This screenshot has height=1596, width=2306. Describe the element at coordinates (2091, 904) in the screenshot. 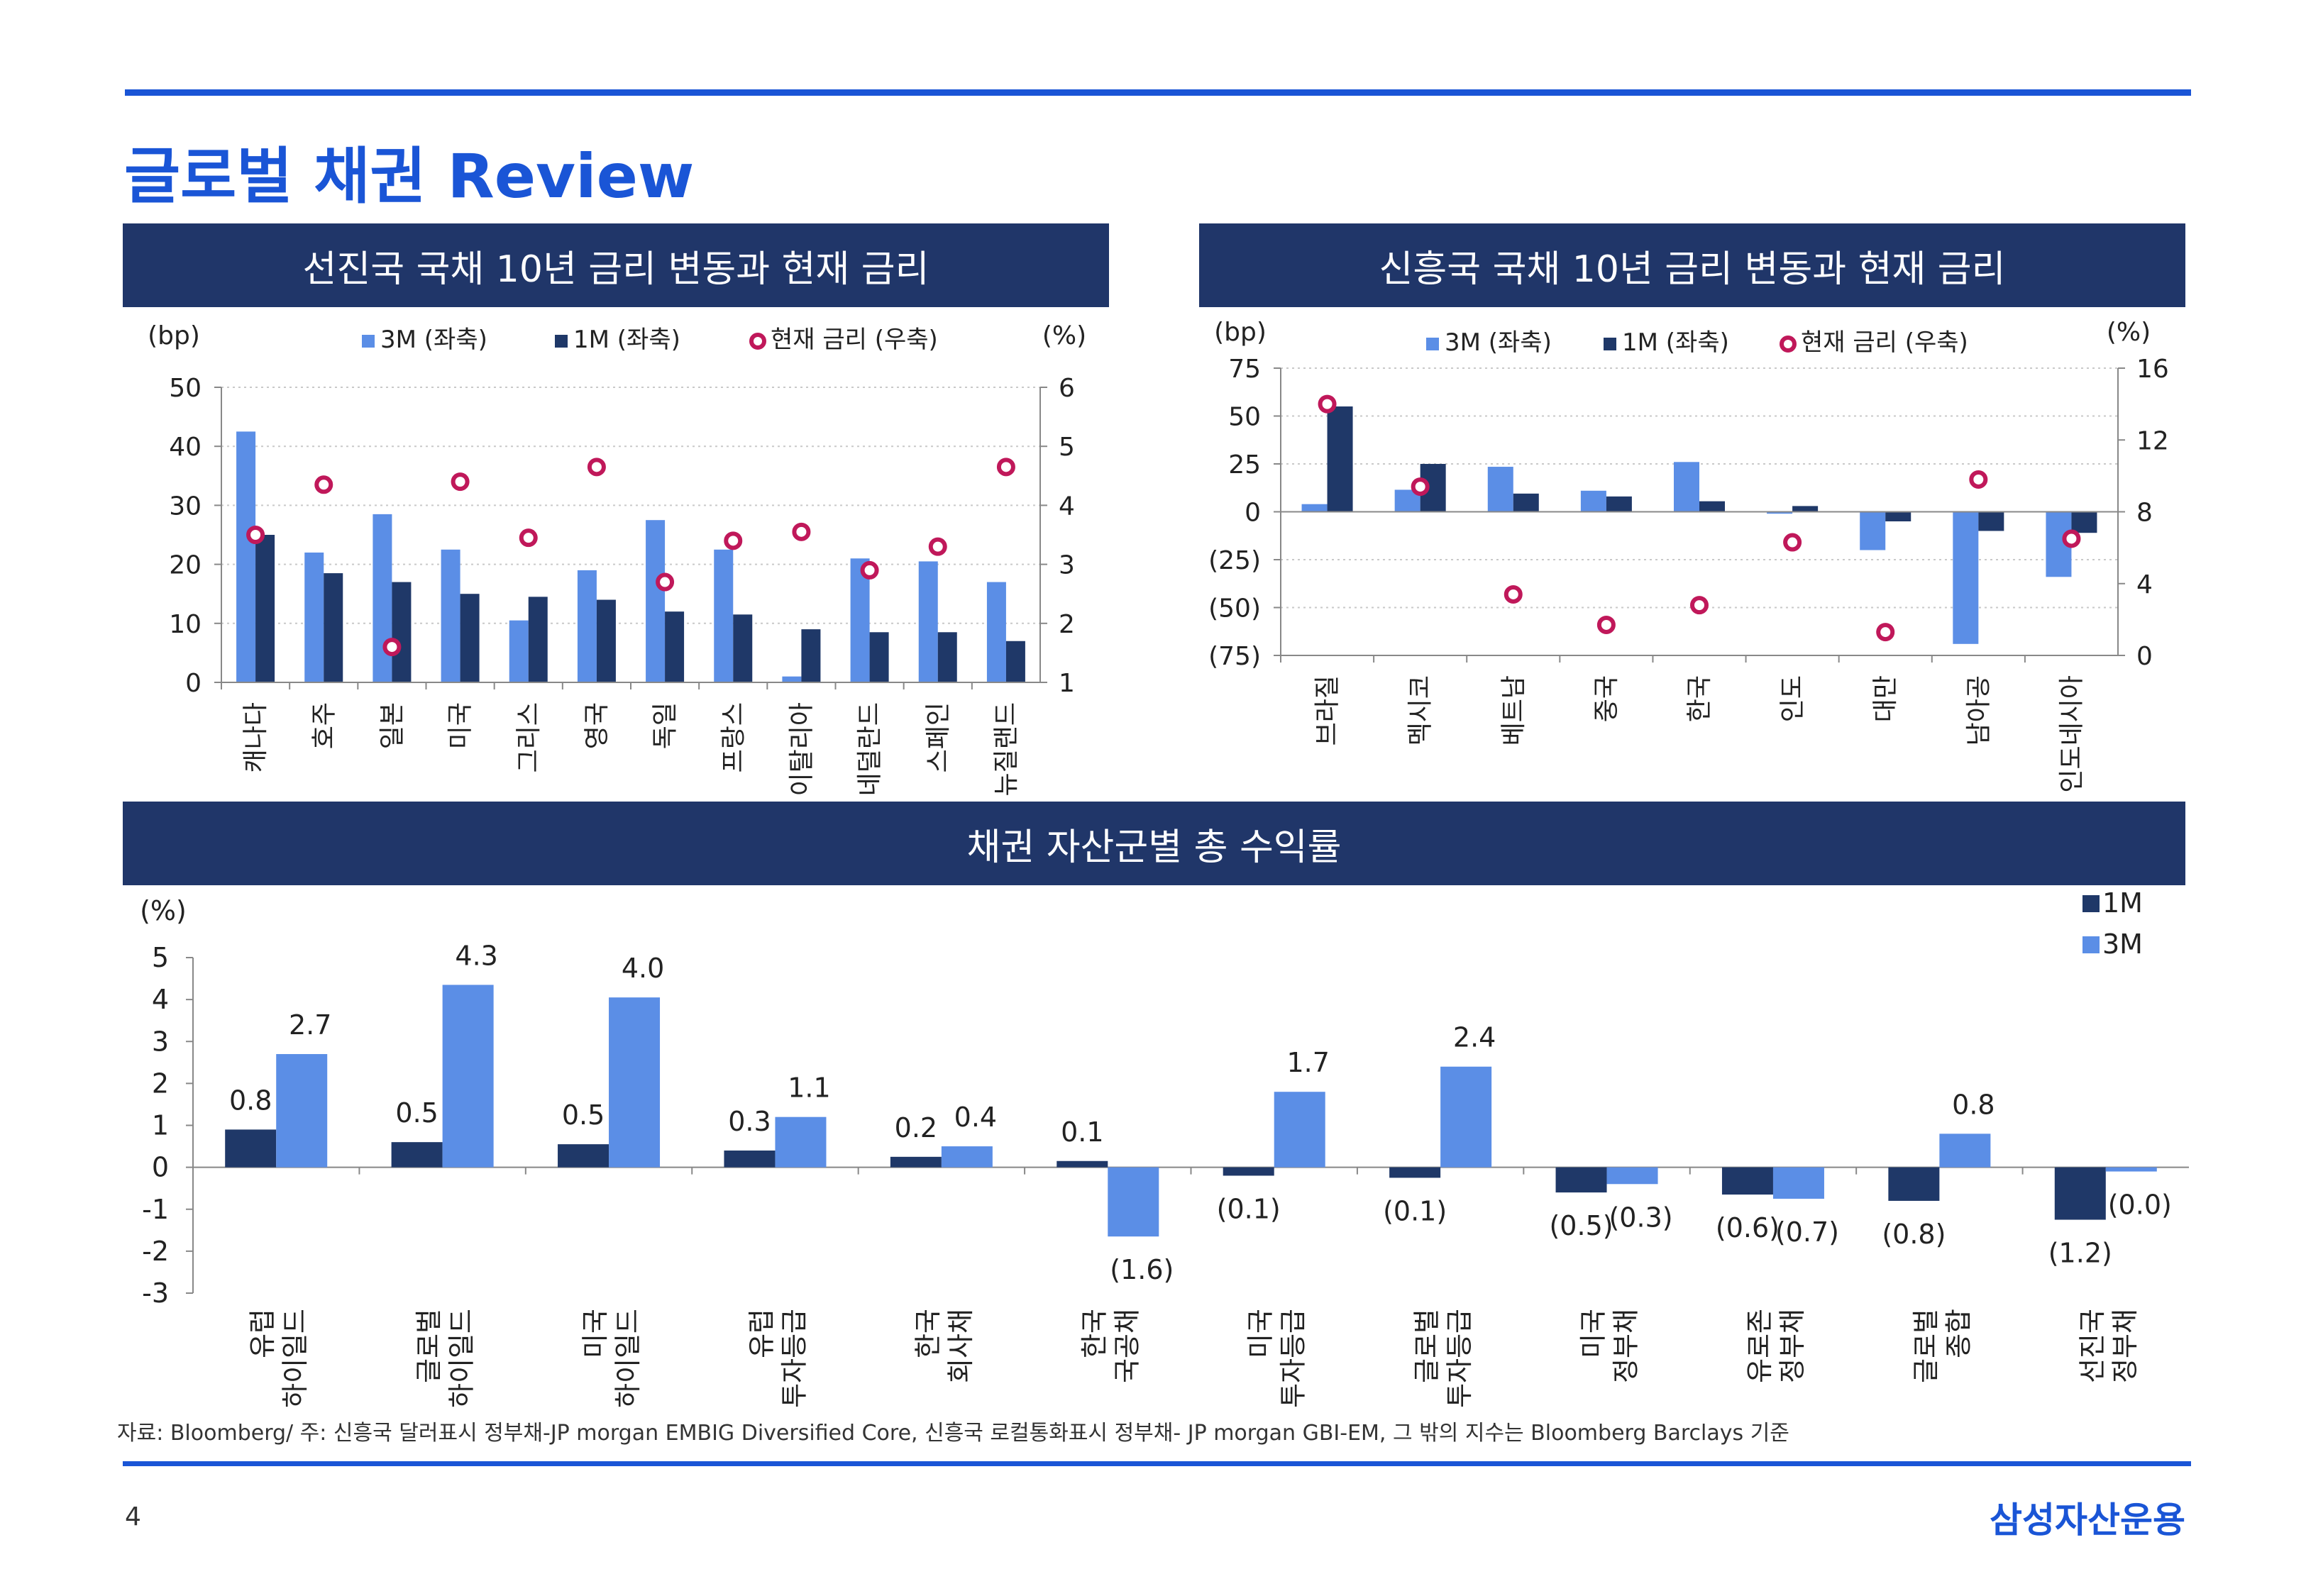

I see `ret-legend-swatch-1m` at that location.